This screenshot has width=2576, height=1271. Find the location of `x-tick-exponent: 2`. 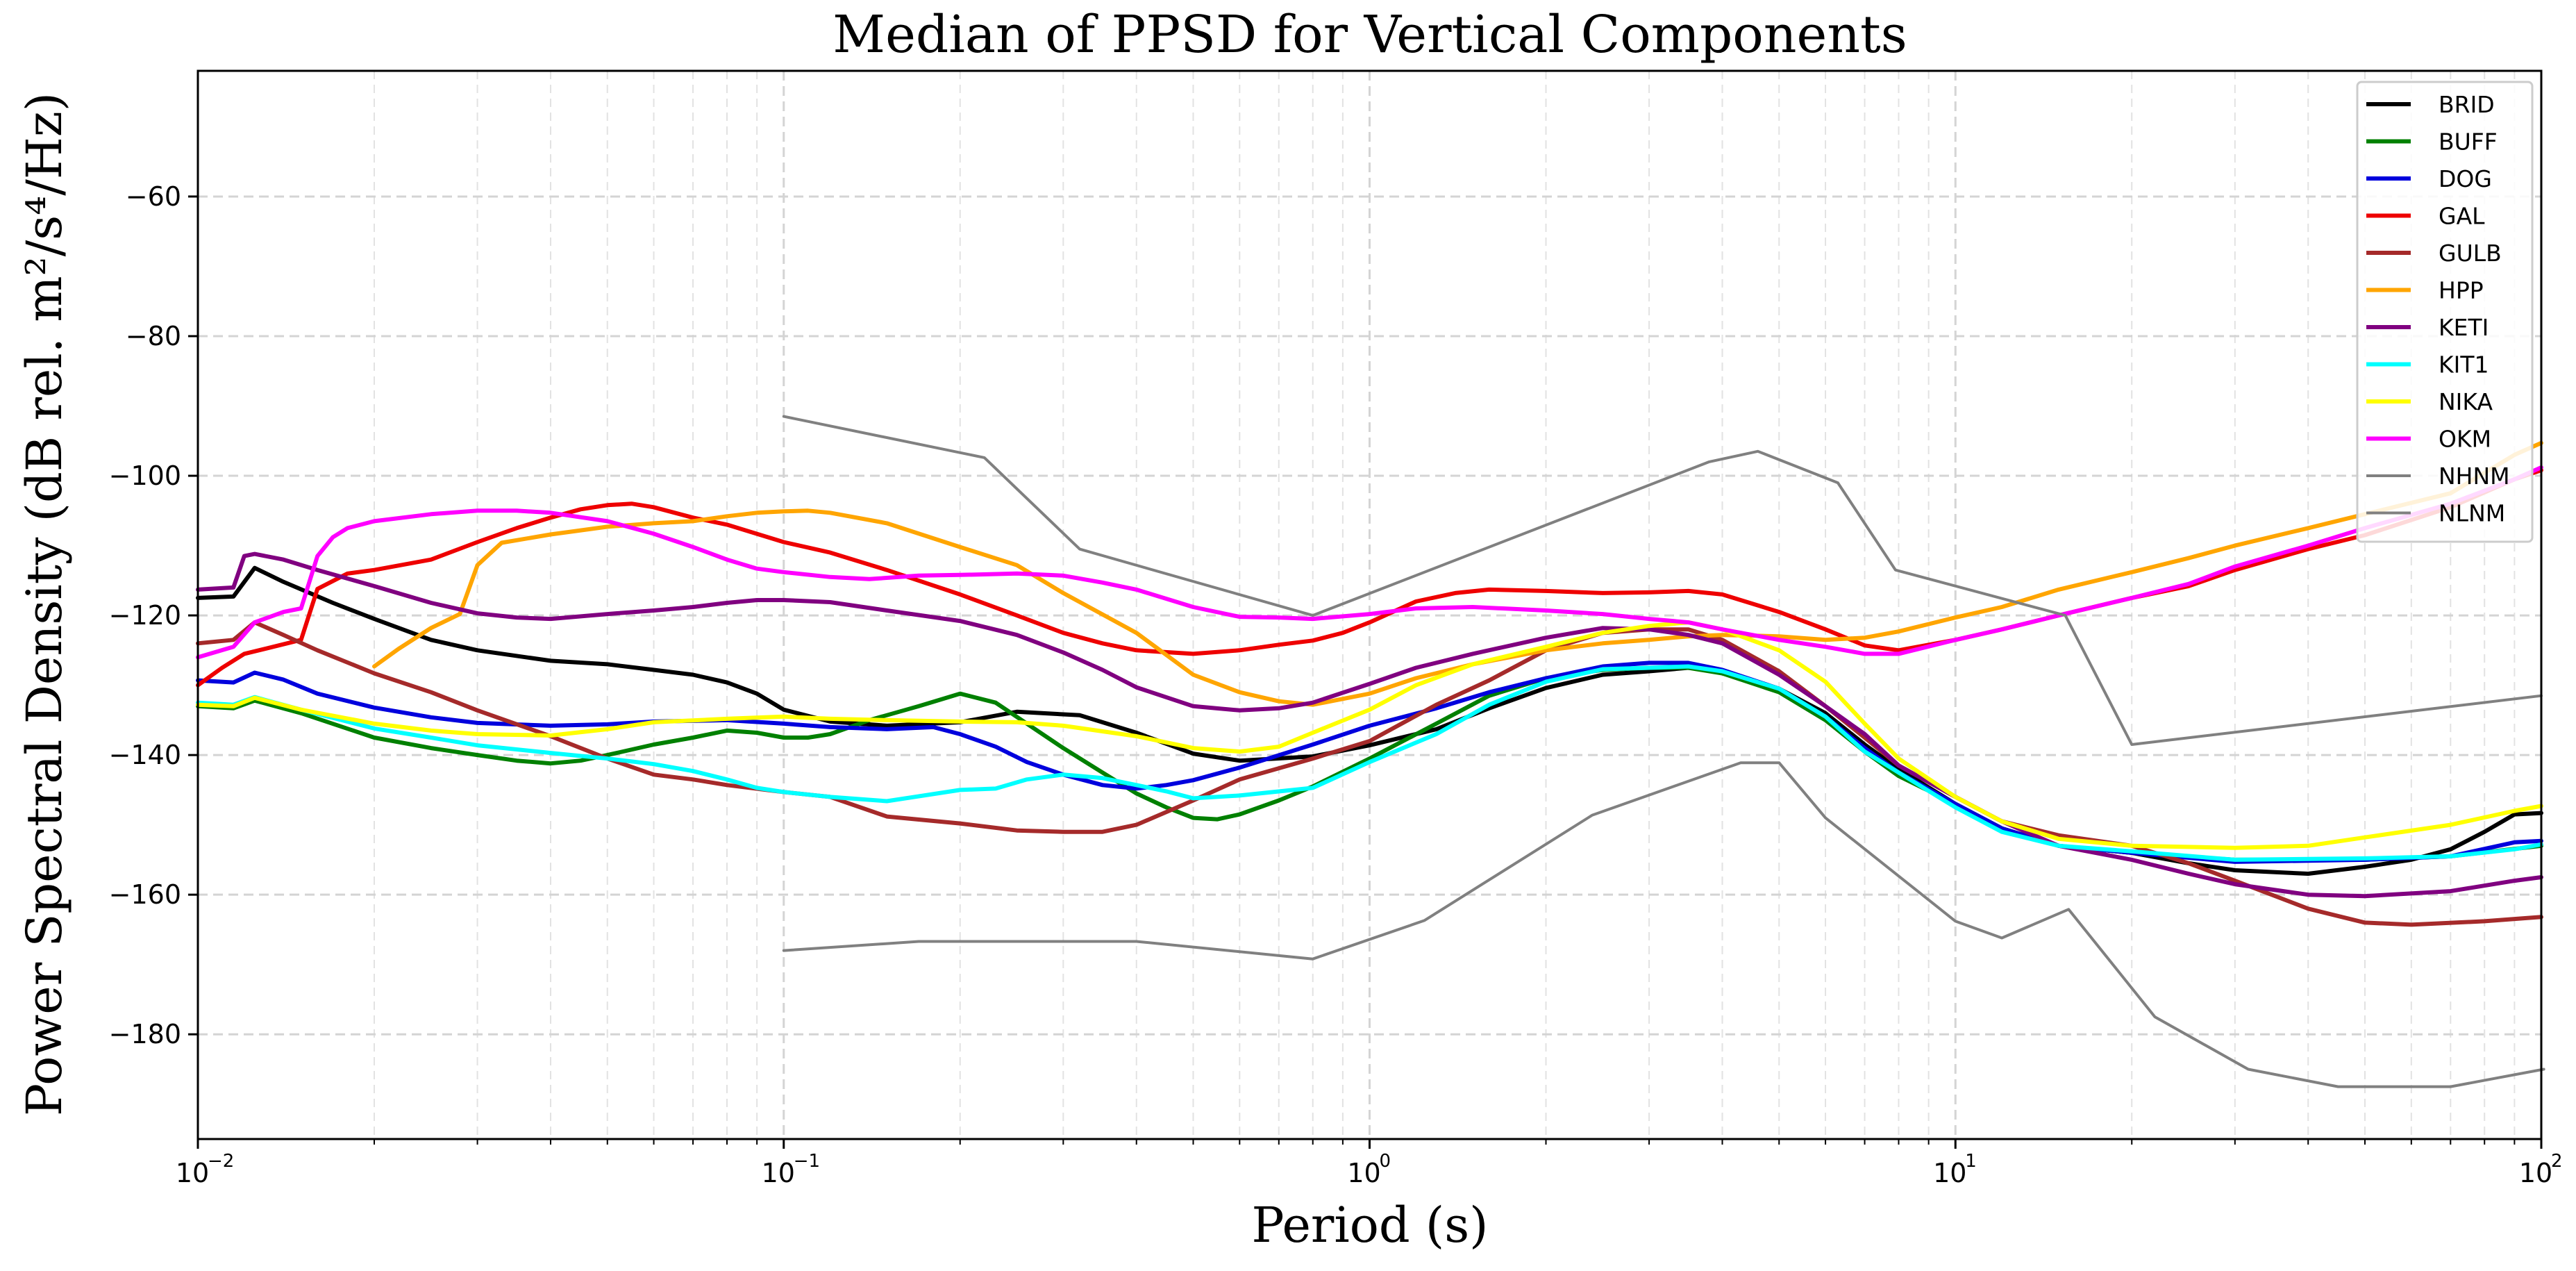

x-tick-exponent: 2 is located at coordinates (2557, 1161).